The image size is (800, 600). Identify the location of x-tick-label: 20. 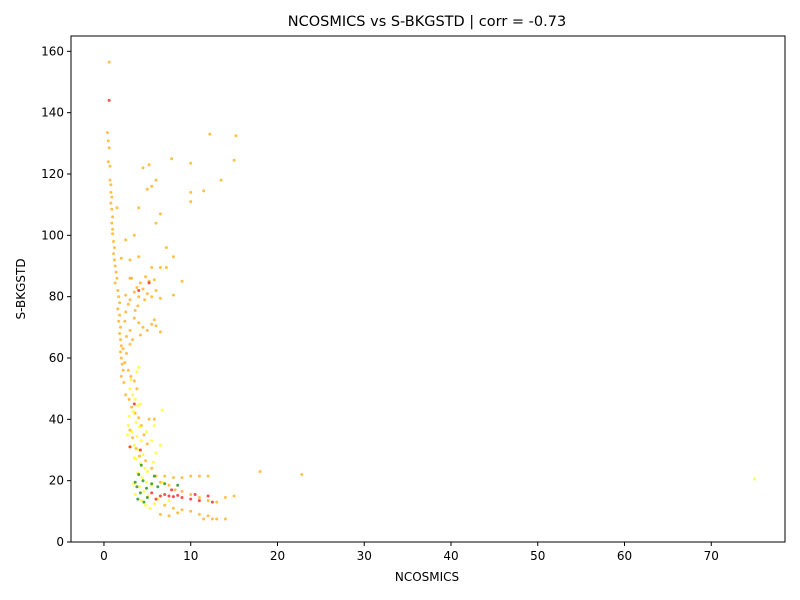
(277, 556).